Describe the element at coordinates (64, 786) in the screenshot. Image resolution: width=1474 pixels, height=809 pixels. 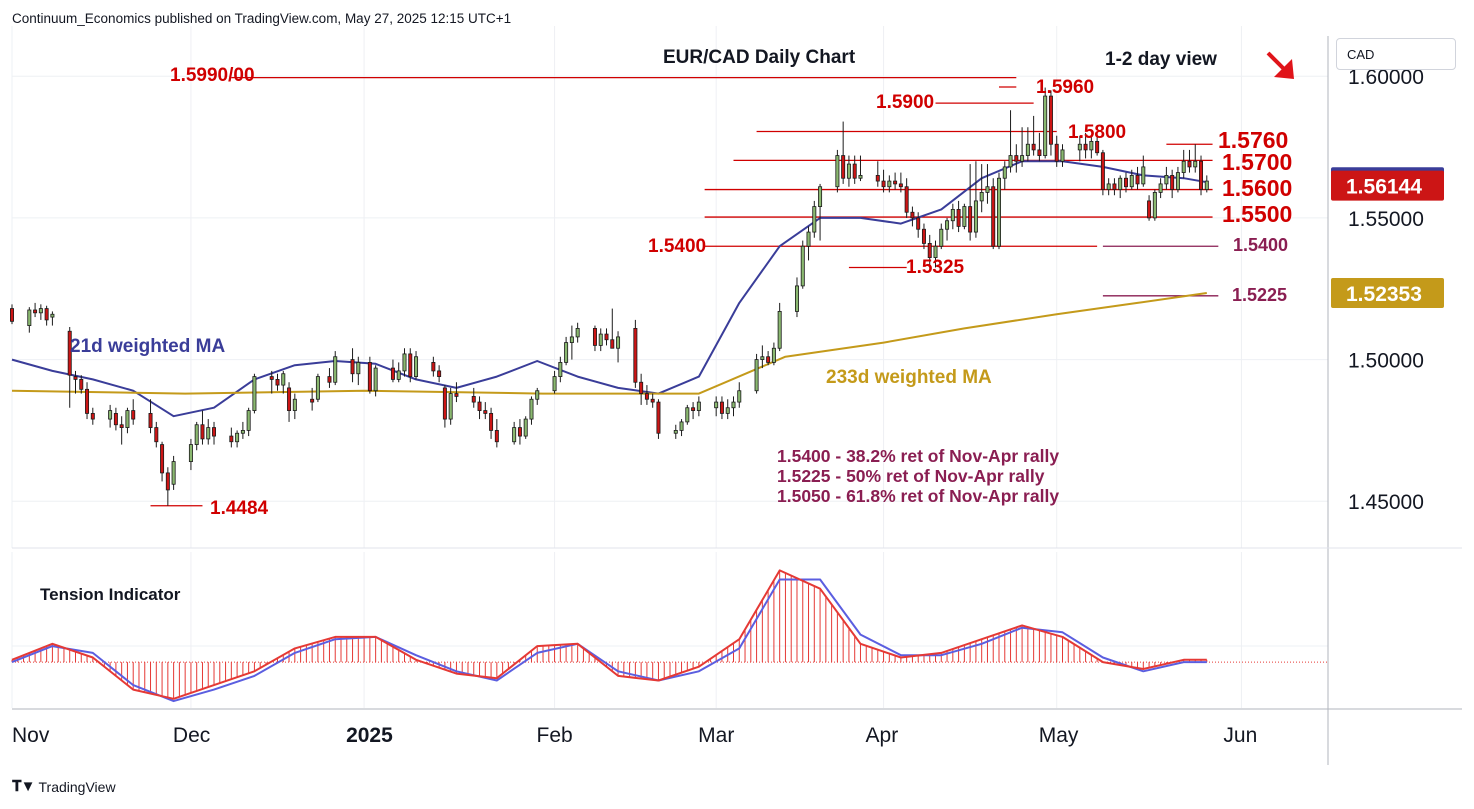
I see `tradingview-brand: 𝐓▼ TradingView` at that location.